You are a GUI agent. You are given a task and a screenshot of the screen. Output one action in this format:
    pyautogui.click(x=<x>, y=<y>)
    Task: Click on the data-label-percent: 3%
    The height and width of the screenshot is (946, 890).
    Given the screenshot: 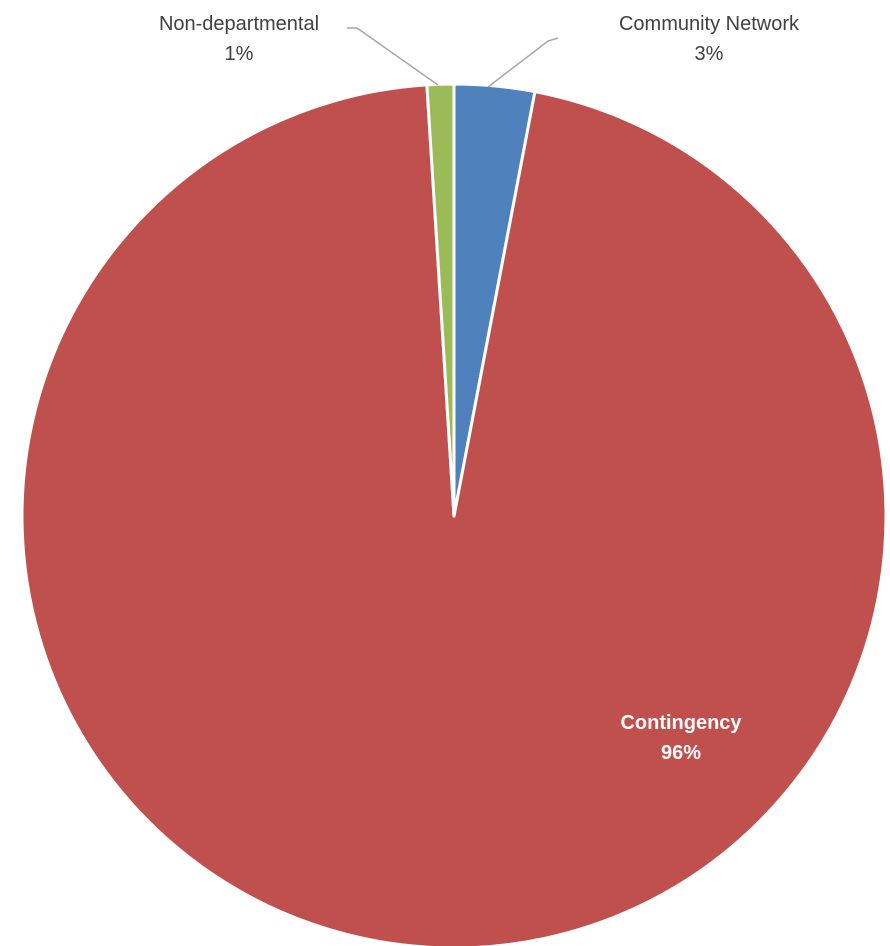 What is the action you would take?
    pyautogui.click(x=709, y=54)
    